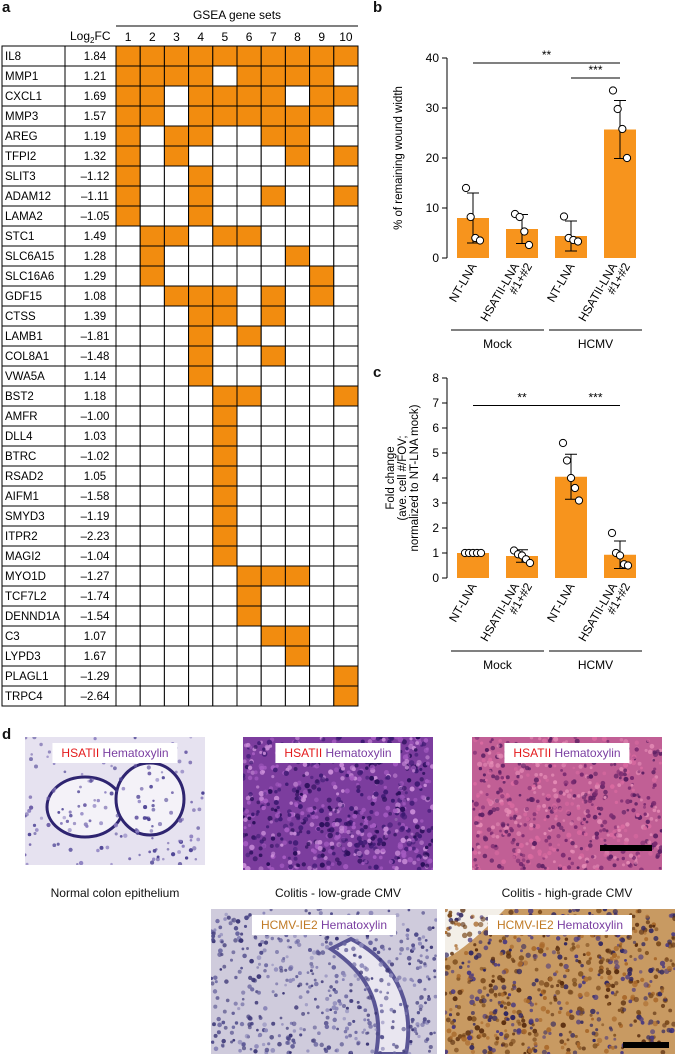 The image size is (685, 1054). Describe the element at coordinates (19, 237) in the screenshot. I see `gene-name: STC1` at that location.